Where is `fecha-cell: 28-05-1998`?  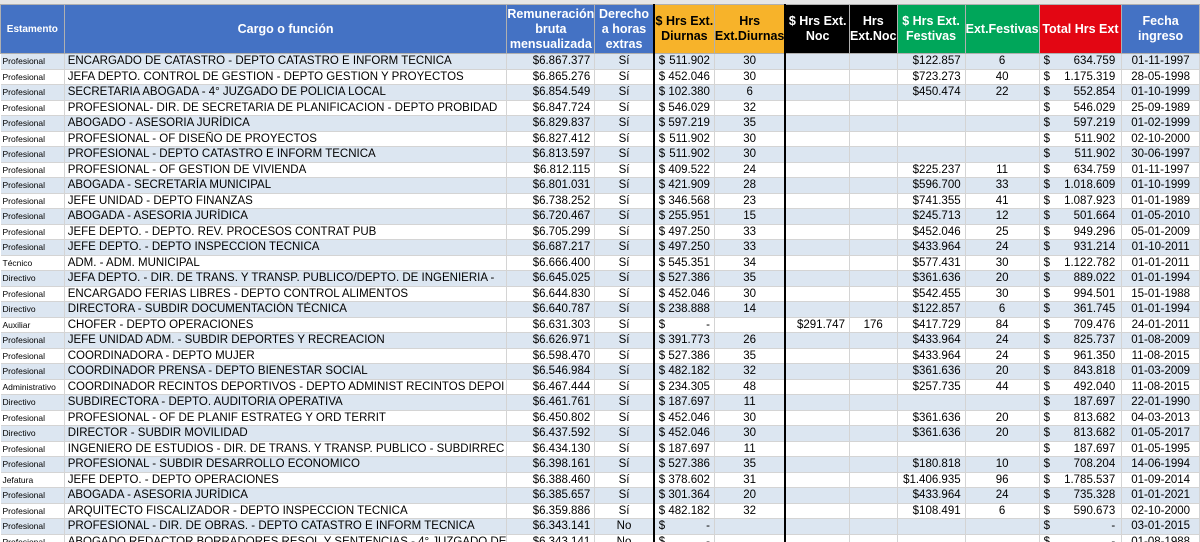
fecha-cell: 28-05-1998 is located at coordinates (1160, 77).